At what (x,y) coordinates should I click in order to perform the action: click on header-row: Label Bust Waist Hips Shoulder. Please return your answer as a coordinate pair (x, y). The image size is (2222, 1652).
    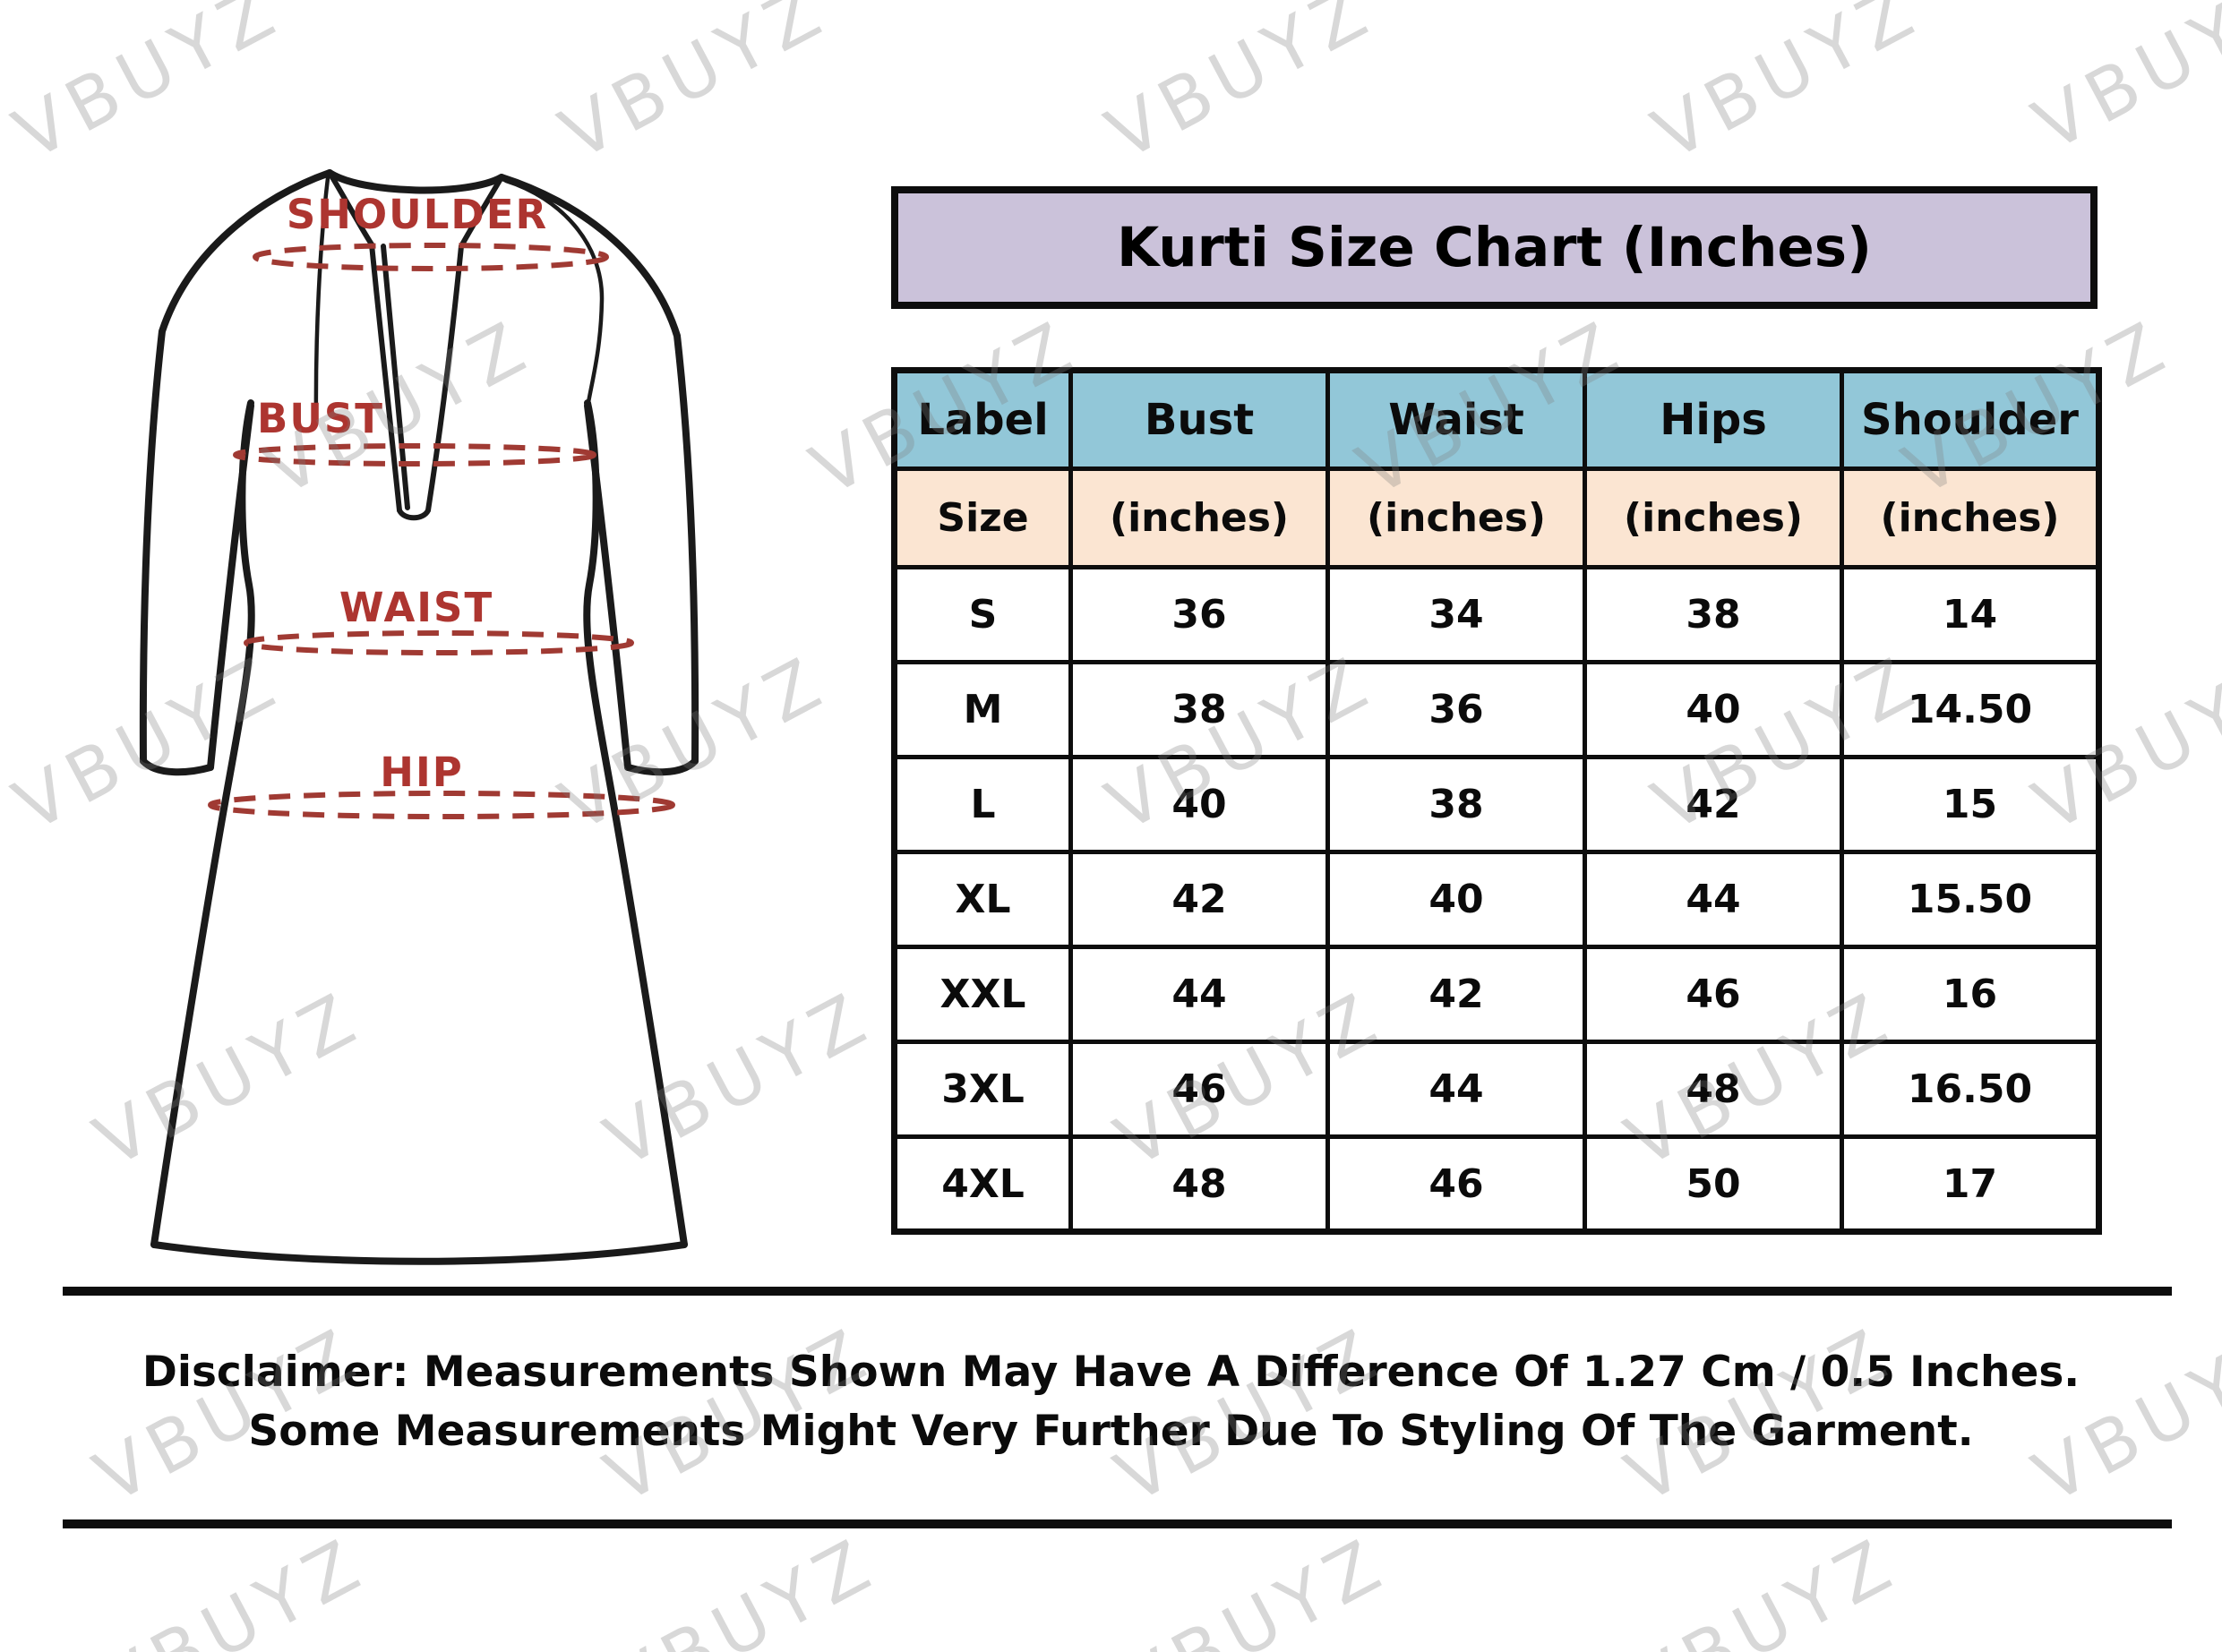
    Looking at the image, I should click on (1497, 419).